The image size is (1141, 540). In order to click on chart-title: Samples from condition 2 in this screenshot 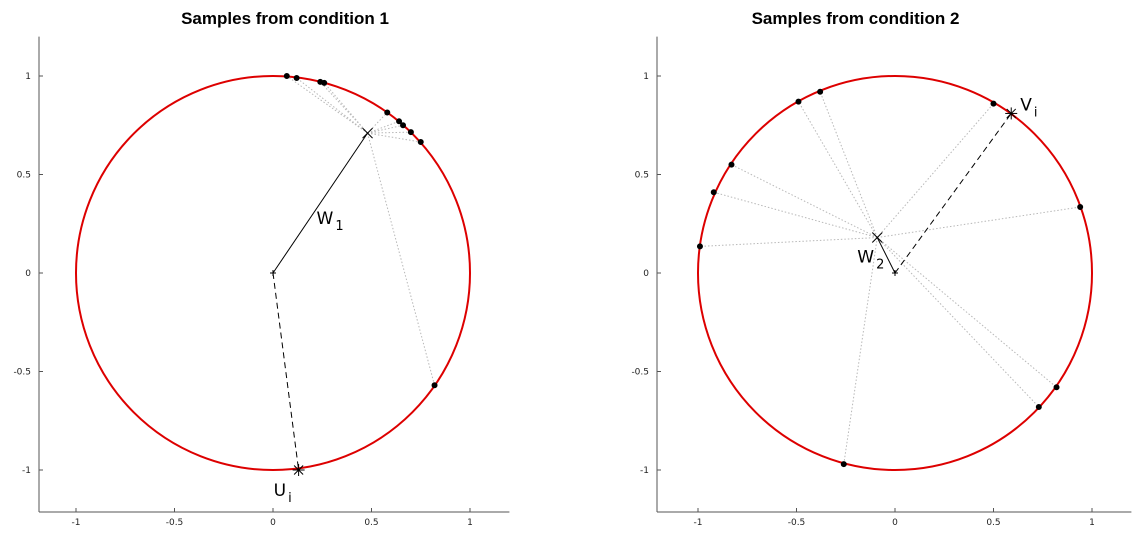, I will do `click(855, 18)`.